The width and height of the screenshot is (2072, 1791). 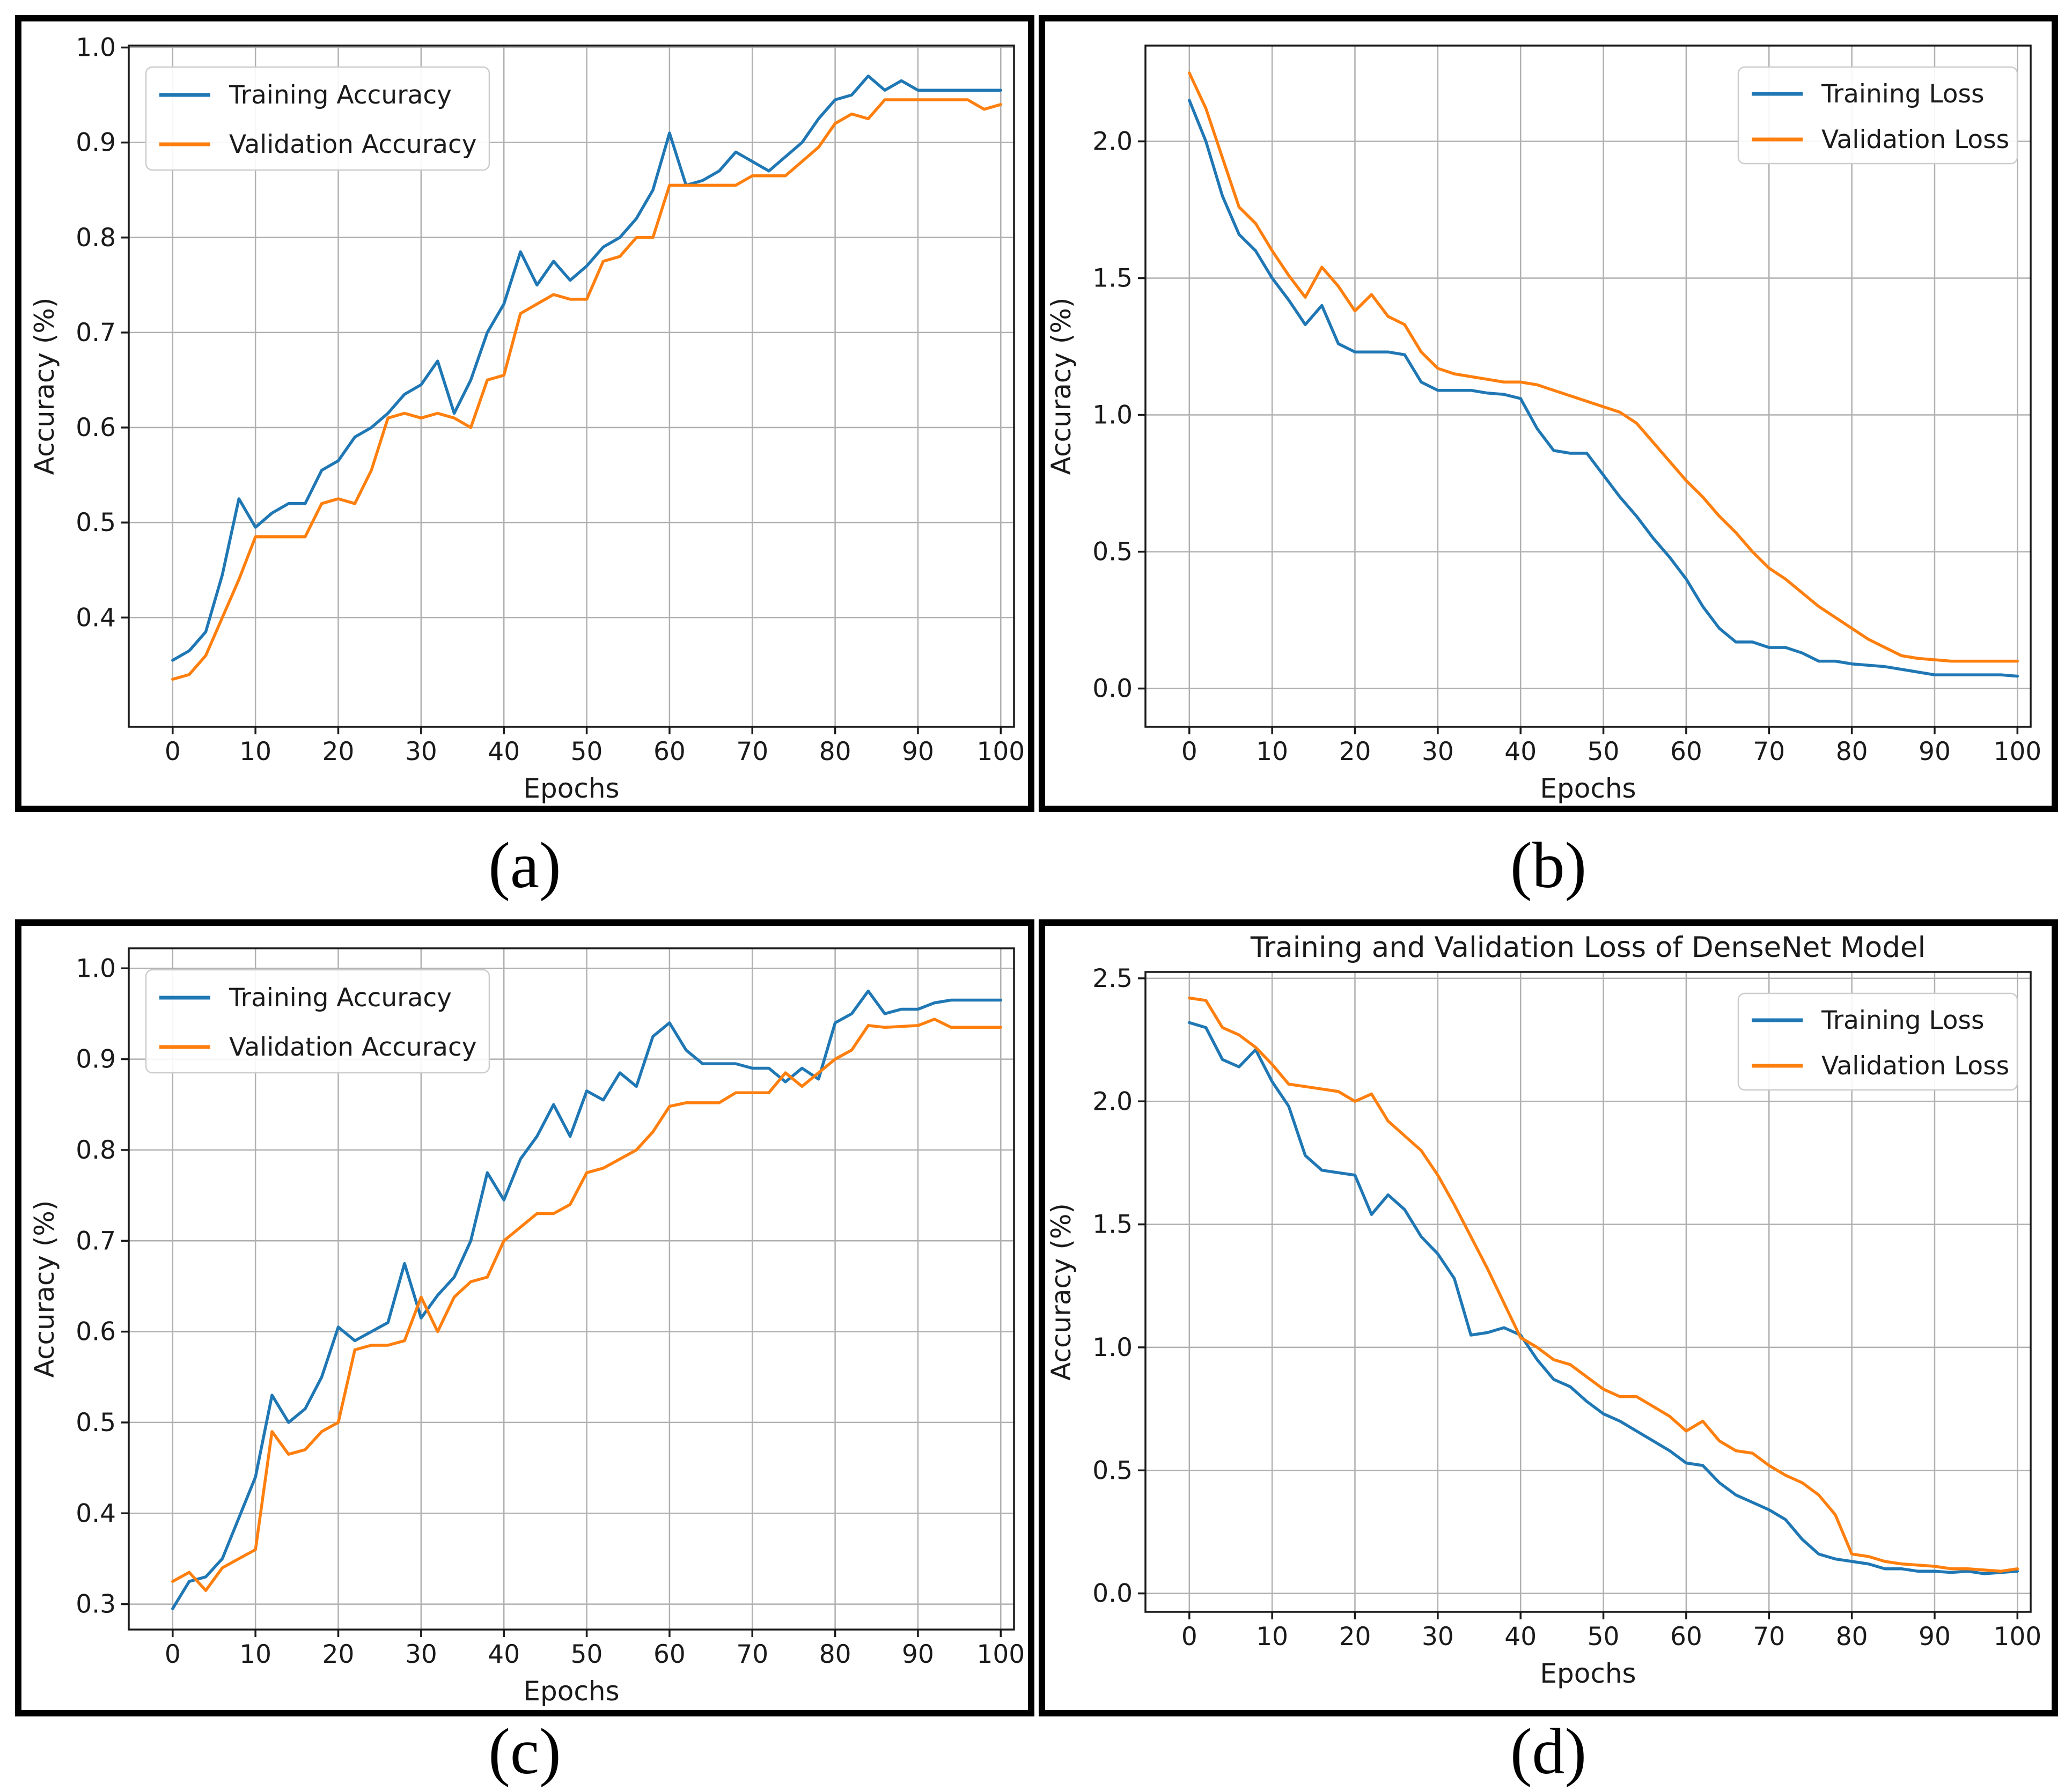 What do you see at coordinates (96, 1604) in the screenshot?
I see `y-tick-label: 0.3` at bounding box center [96, 1604].